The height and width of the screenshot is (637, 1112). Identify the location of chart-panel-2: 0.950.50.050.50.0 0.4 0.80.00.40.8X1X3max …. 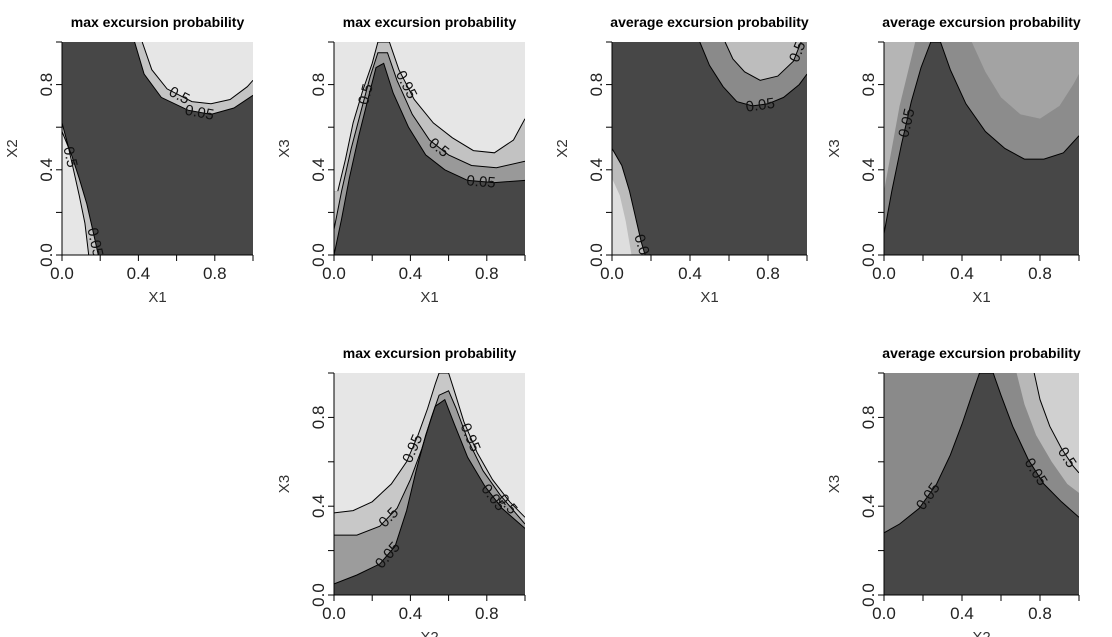
(401, 160).